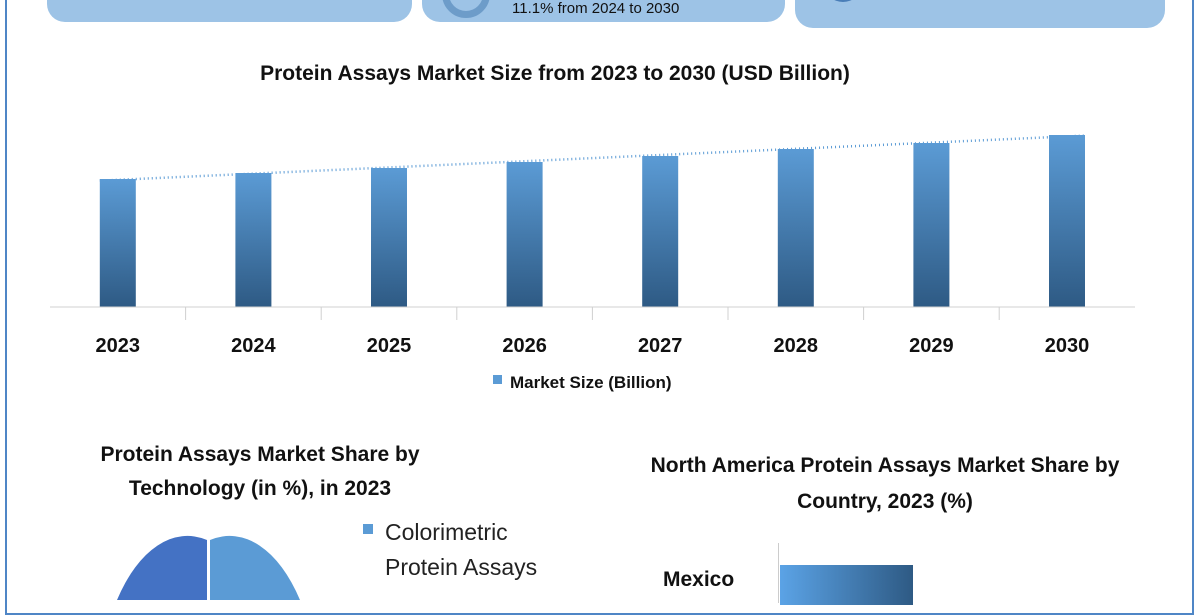 The image size is (1200, 615). What do you see at coordinates (524, 234) in the screenshot?
I see `bar-2026` at bounding box center [524, 234].